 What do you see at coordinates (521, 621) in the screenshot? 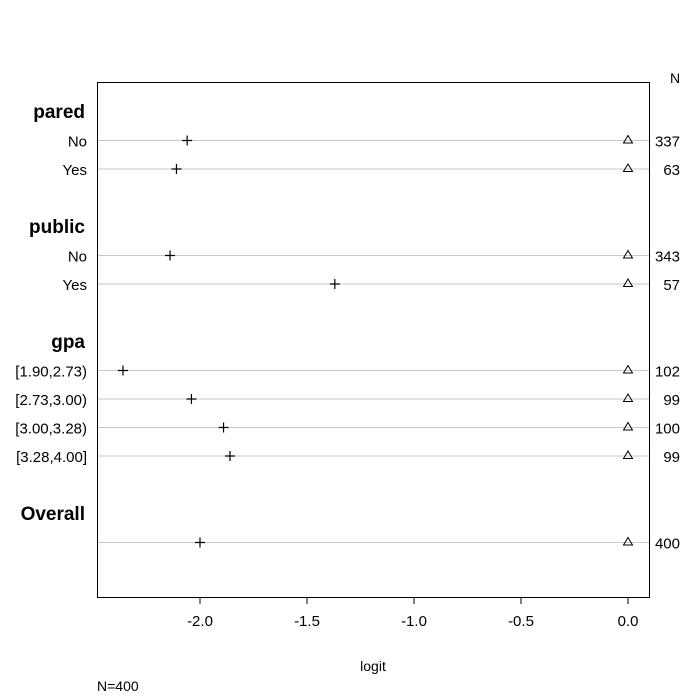
I see `x-tick-label: -0.5` at bounding box center [521, 621].